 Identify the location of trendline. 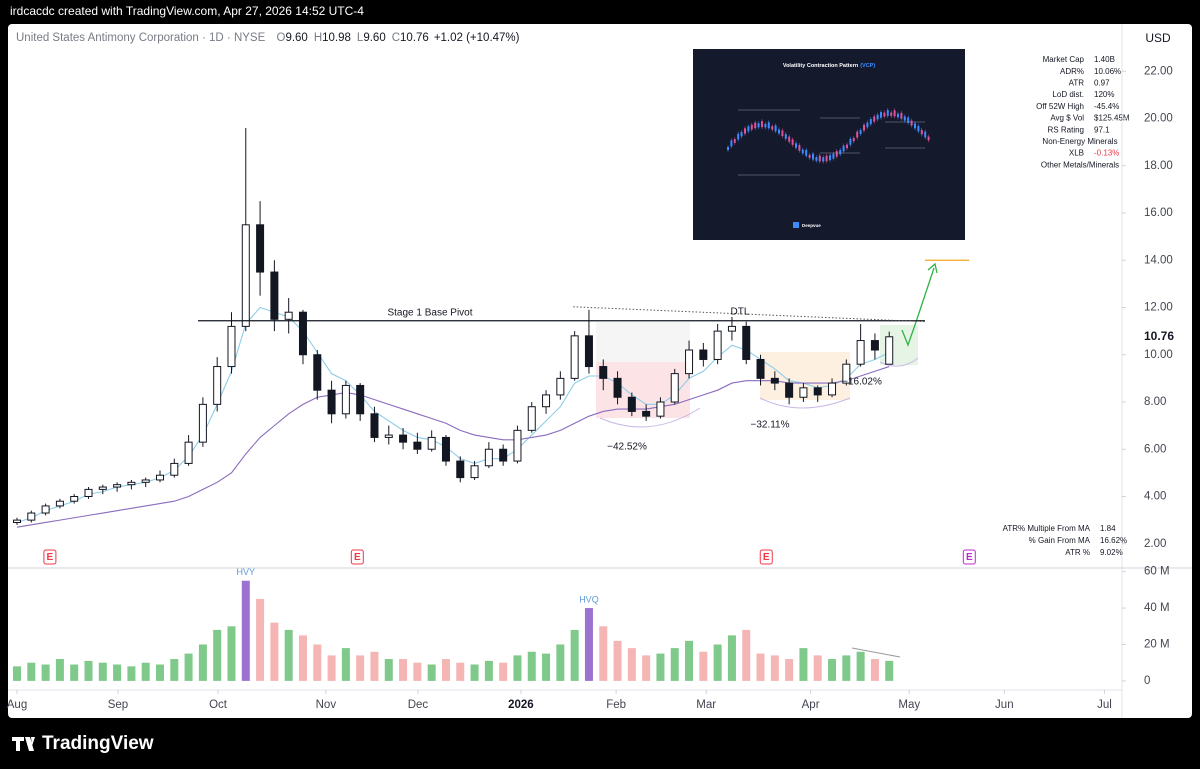
(749, 314).